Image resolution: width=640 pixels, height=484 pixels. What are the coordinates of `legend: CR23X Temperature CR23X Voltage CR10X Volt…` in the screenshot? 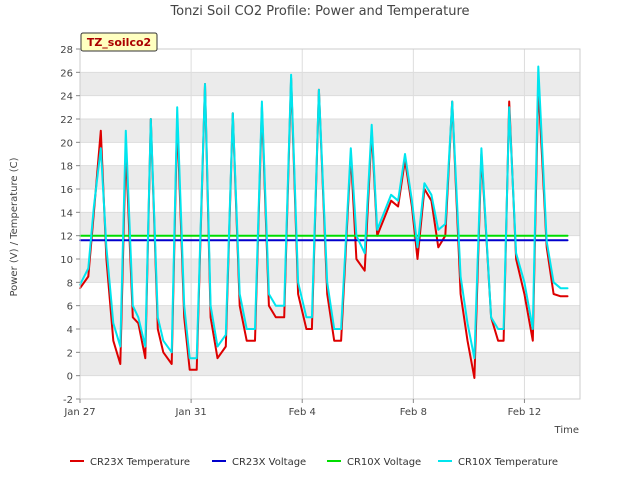 It's located at (314, 462).